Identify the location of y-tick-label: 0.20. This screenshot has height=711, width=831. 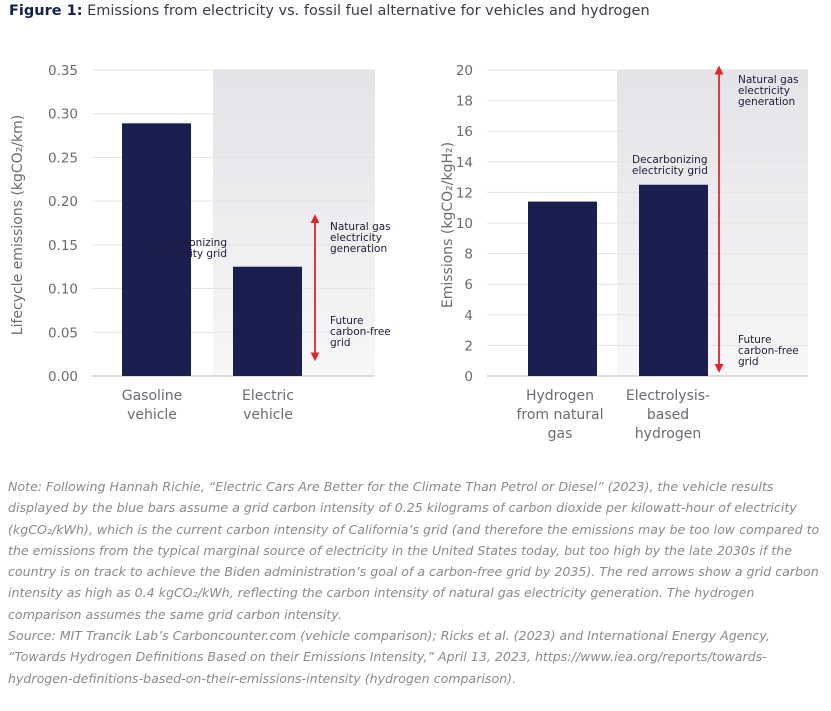
(63, 202).